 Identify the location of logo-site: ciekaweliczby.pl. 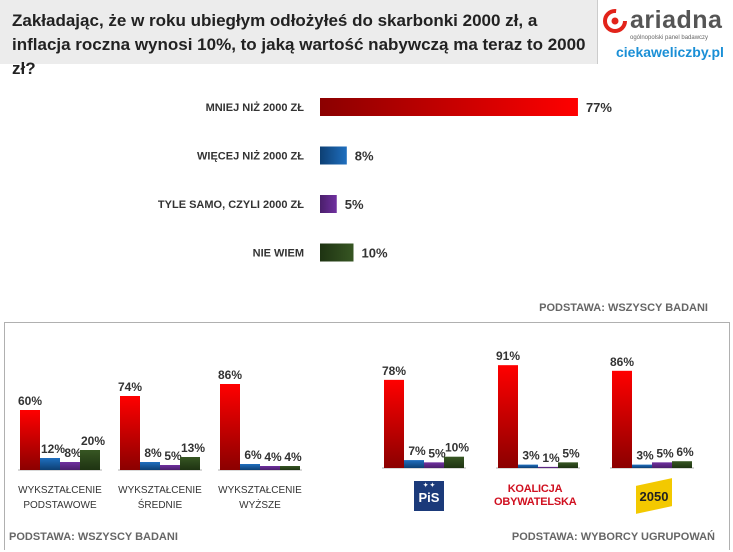
(670, 52).